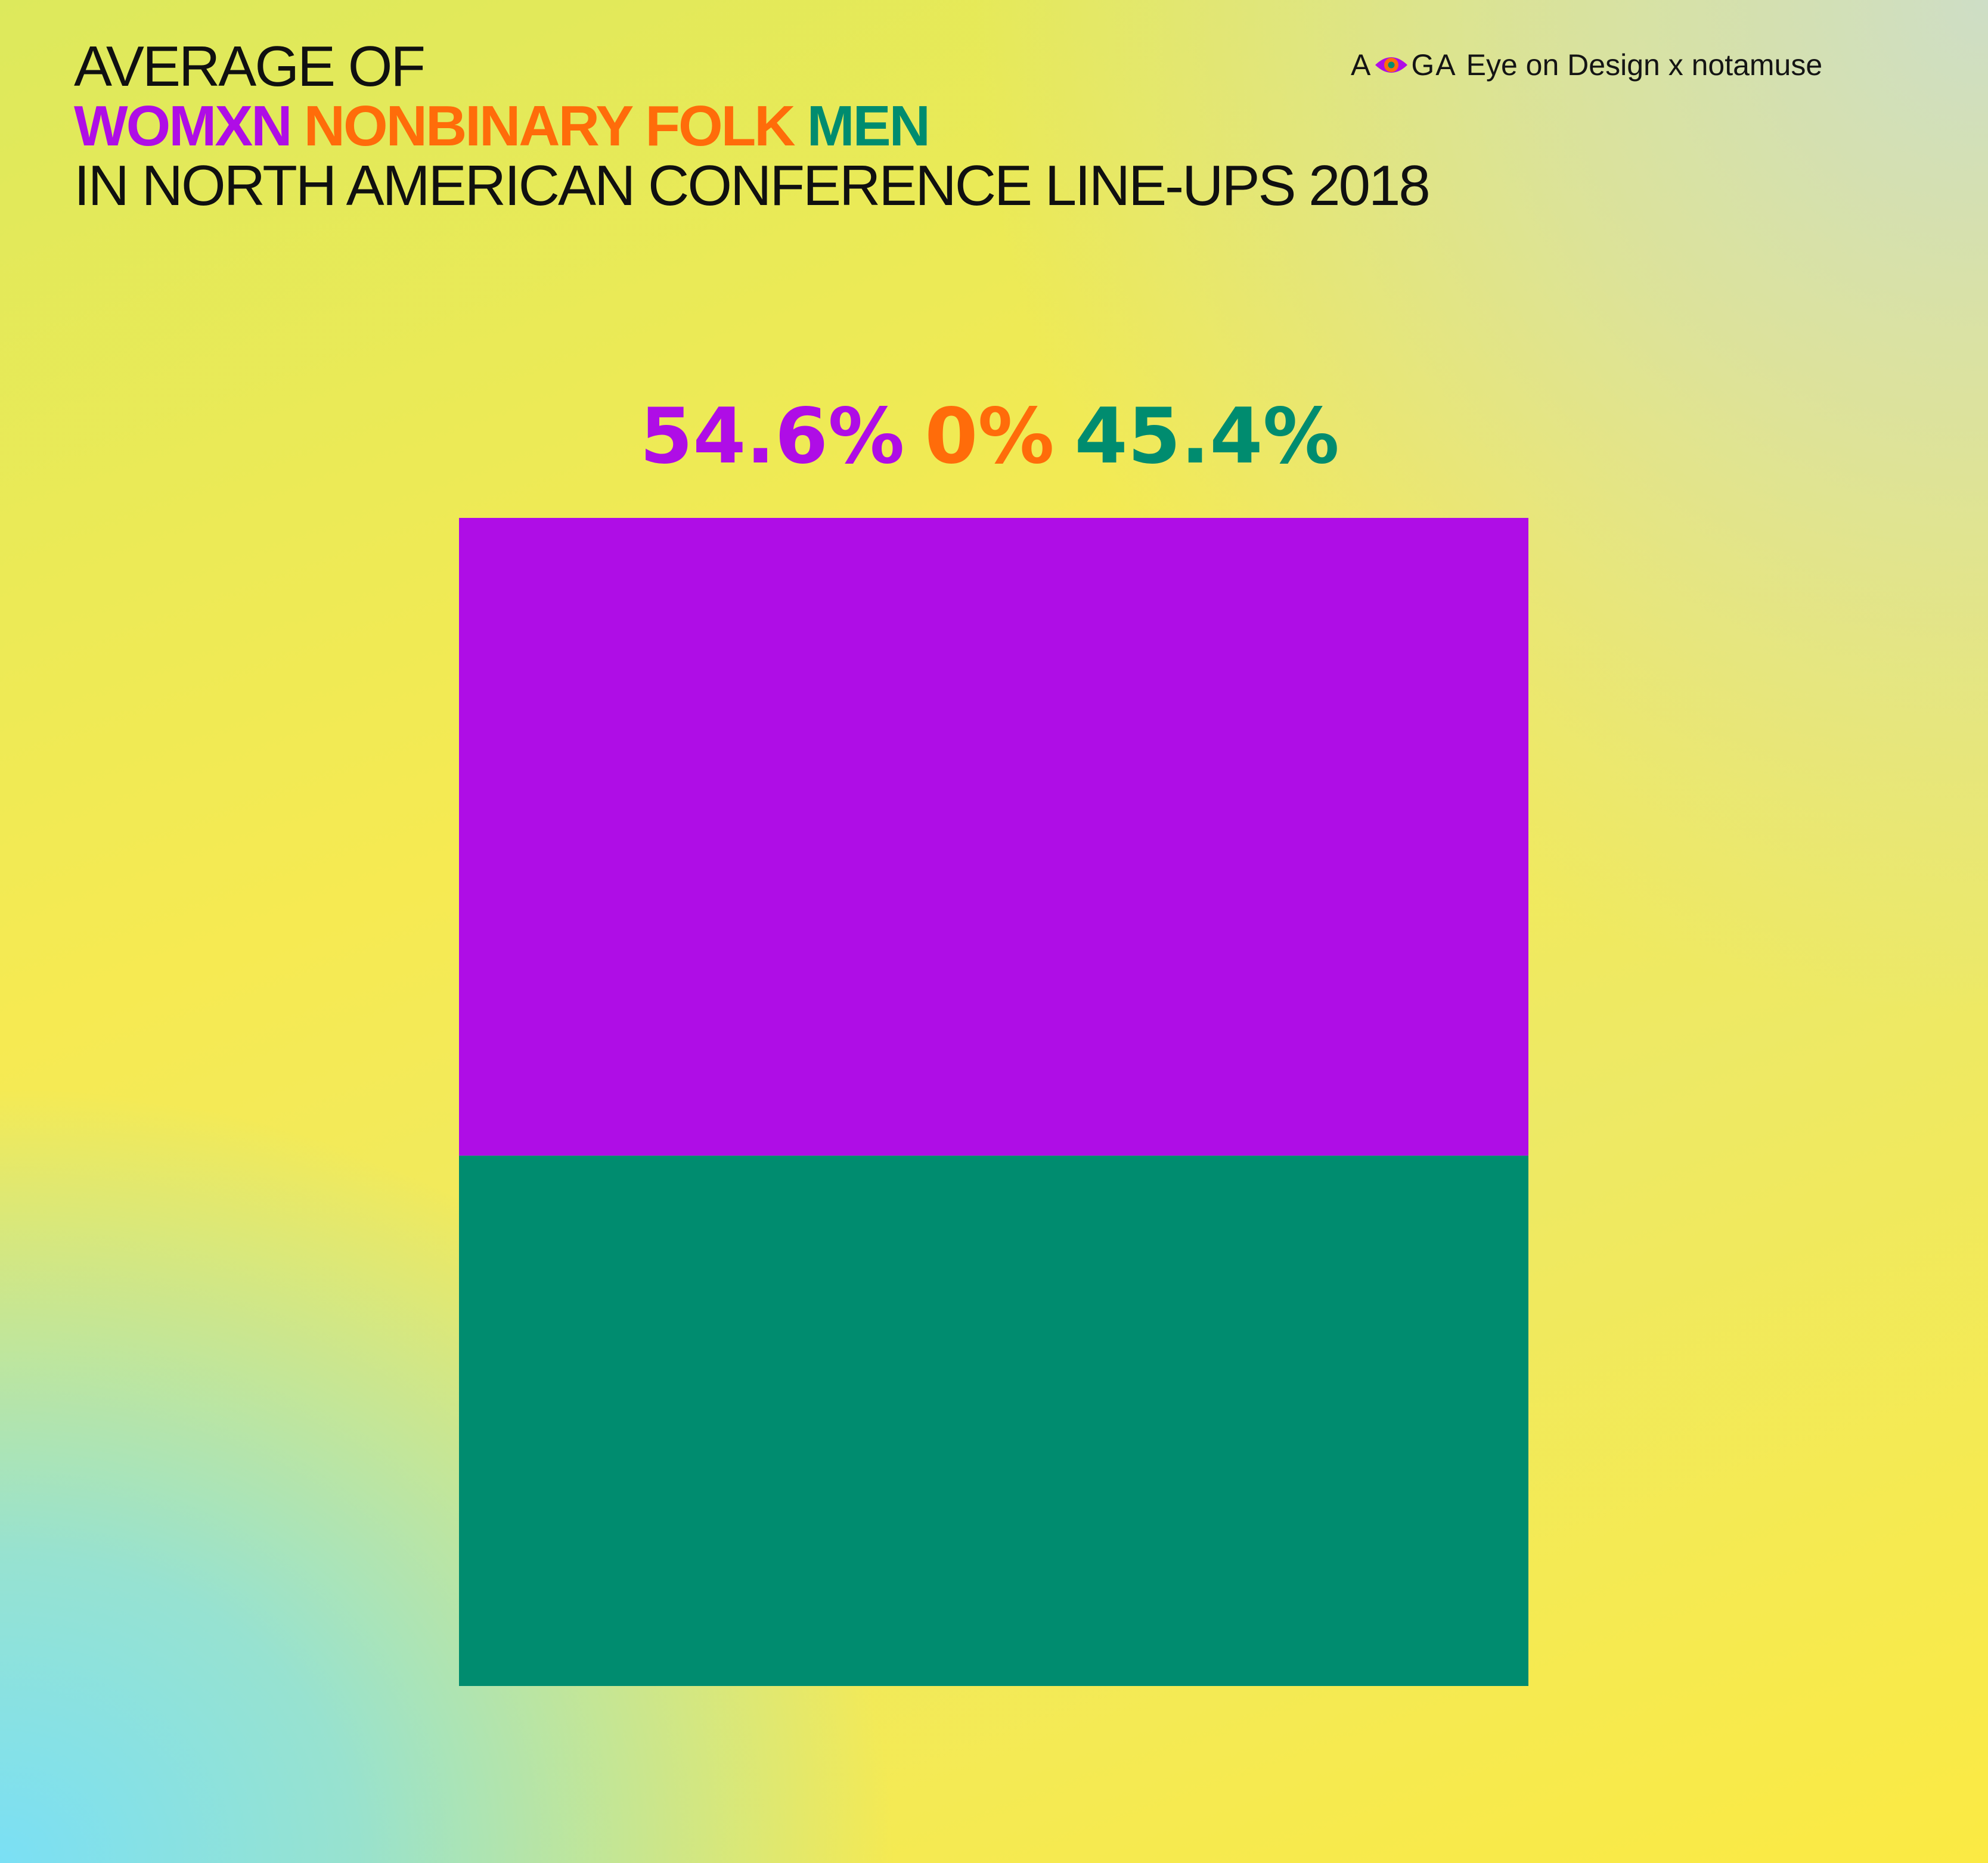 This screenshot has width=1988, height=1863. I want to click on value-labels: 54.6% 0% 45.4%, so click(989, 436).